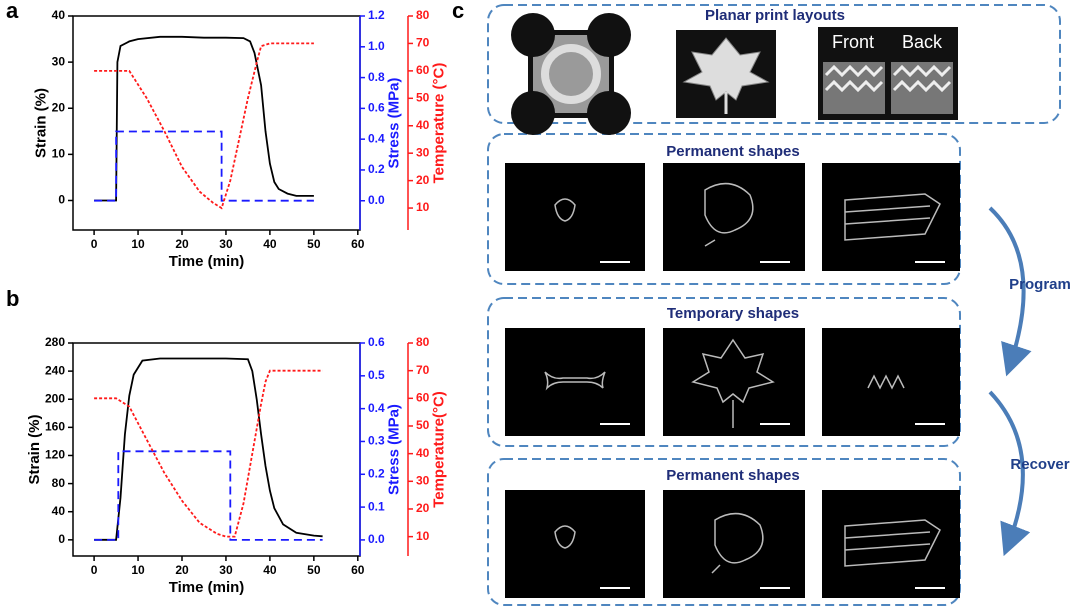 The image size is (1080, 608). I want to click on y-tick-label: 200, so click(55, 398).